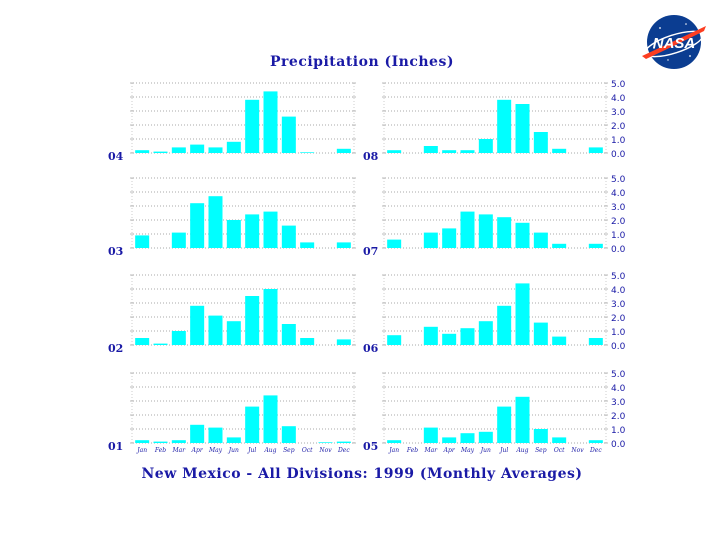 Image resolution: width=720 pixels, height=540 pixels. I want to click on division-label: 05, so click(370, 446).